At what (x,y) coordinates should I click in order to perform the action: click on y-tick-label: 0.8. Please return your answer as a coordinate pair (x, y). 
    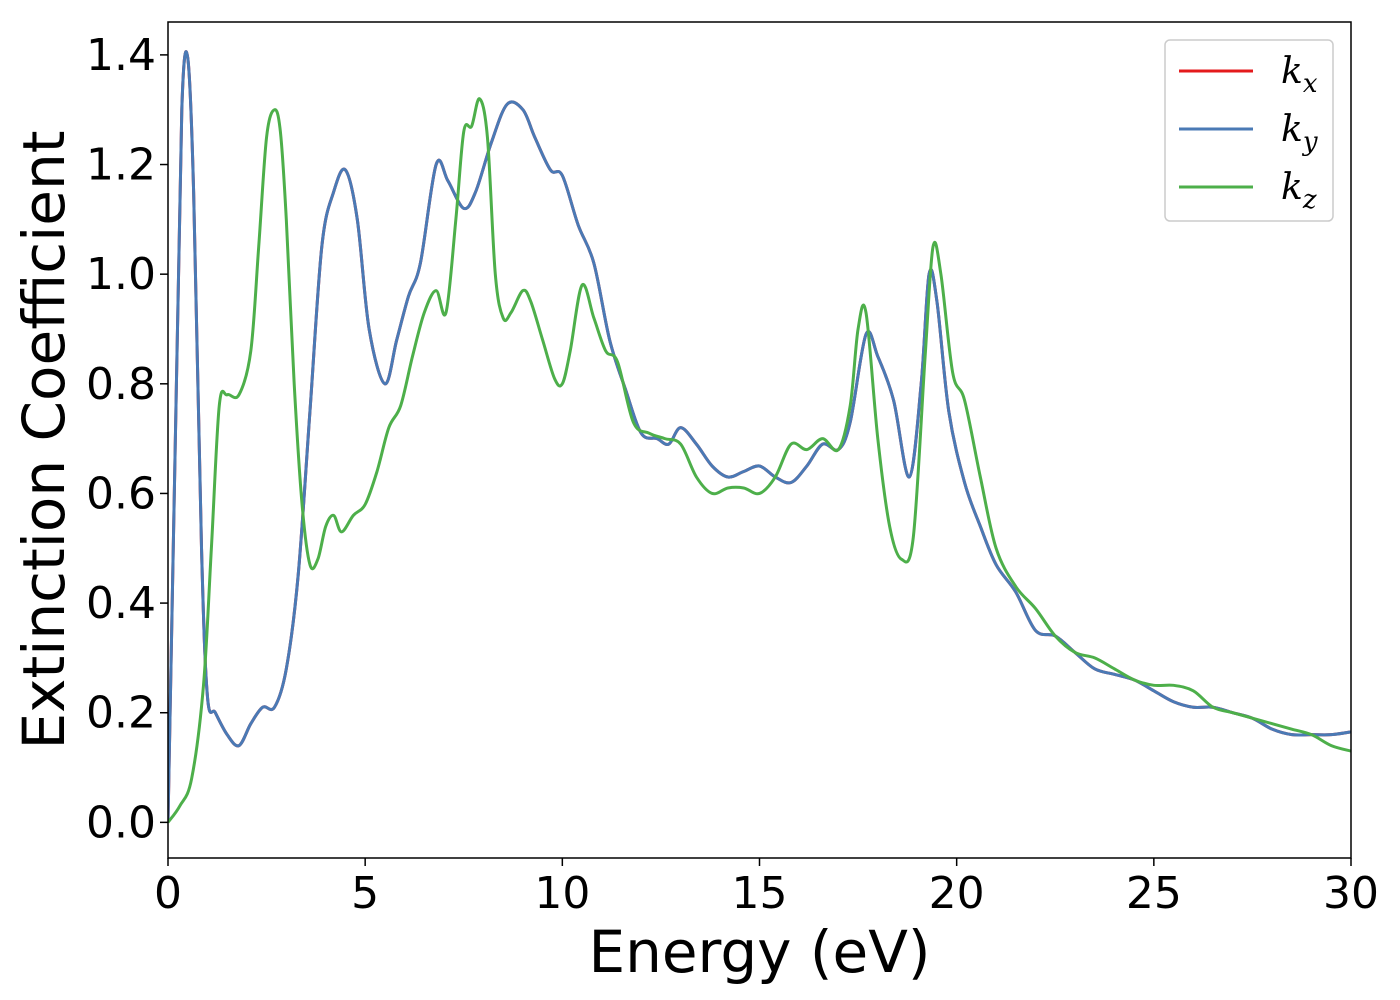
    Looking at the image, I should click on (121, 384).